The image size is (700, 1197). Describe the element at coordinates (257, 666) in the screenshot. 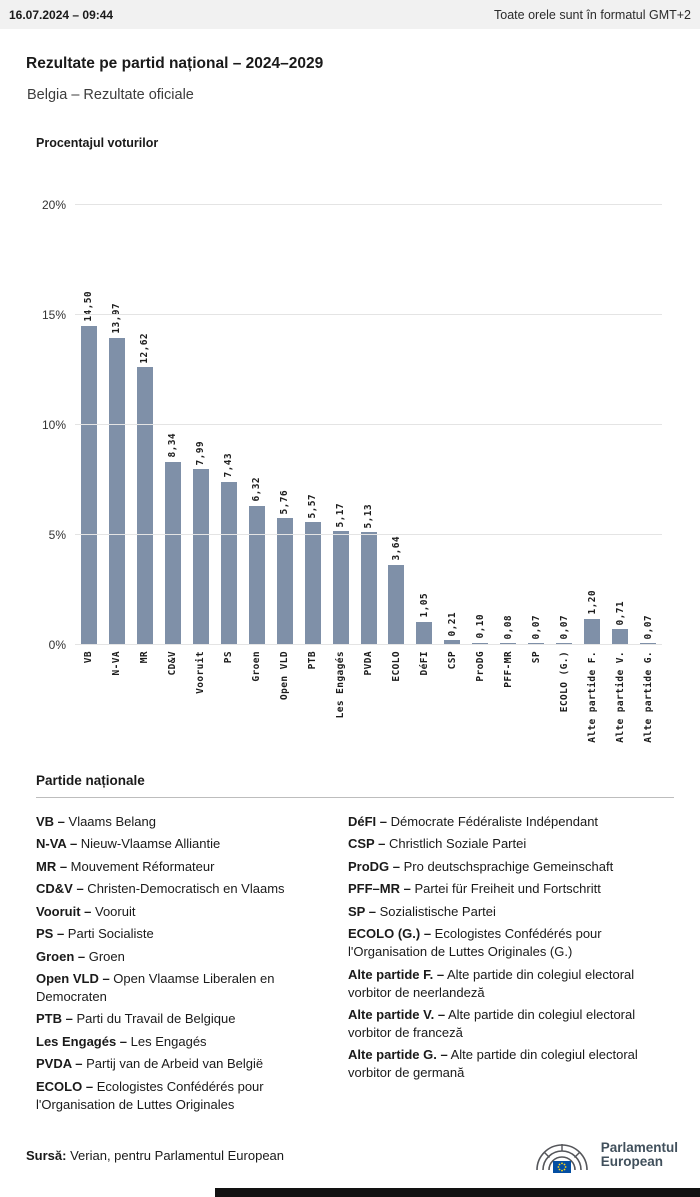

I see `x-axis-label: Groen` at that location.